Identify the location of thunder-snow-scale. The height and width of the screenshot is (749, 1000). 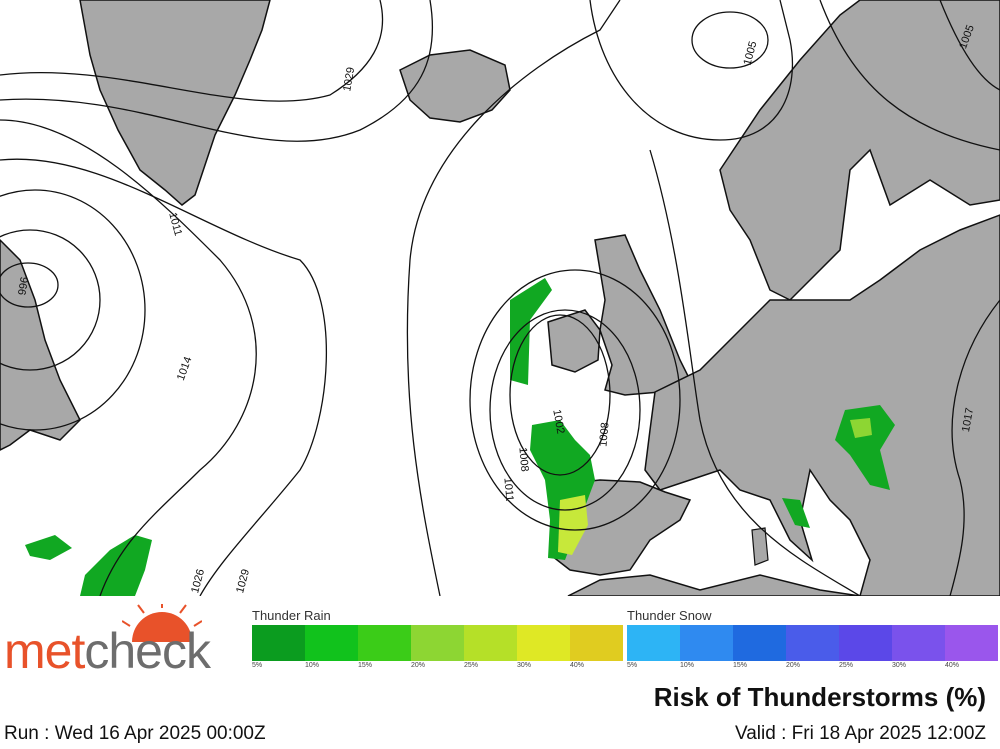
(812, 643).